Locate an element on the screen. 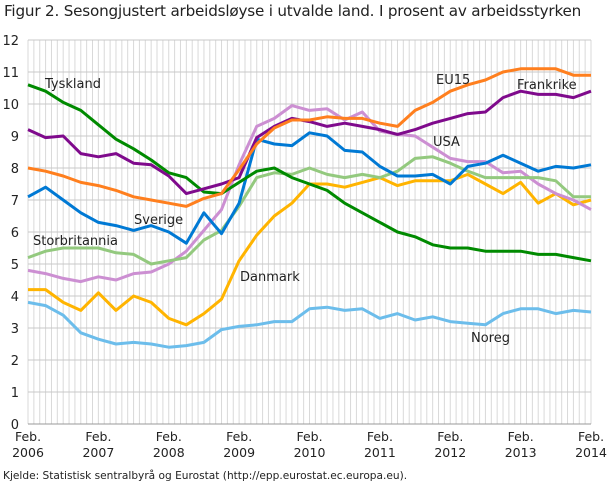  y-tick-label: 9 is located at coordinates (15, 137).